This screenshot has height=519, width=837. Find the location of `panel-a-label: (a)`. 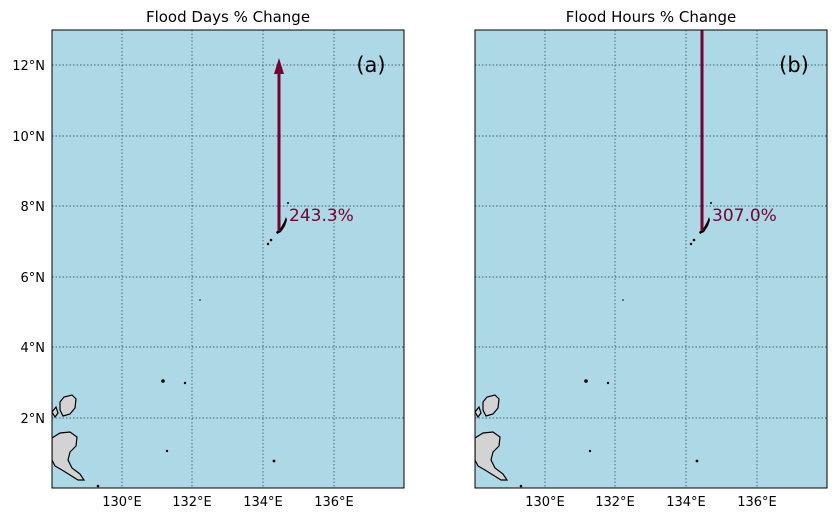

panel-a-label: (a) is located at coordinates (370, 65).